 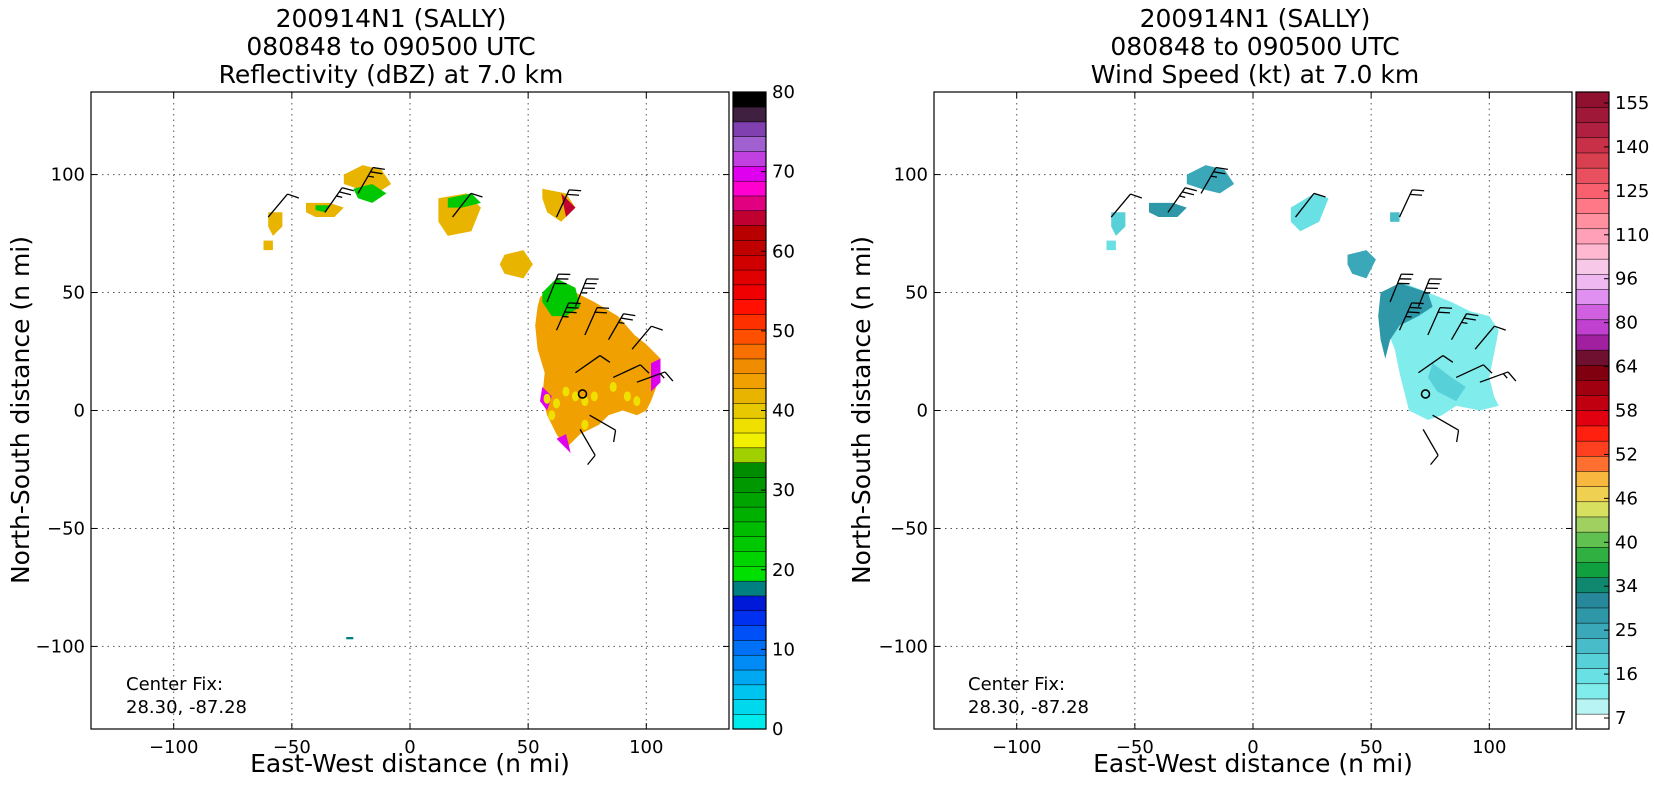 What do you see at coordinates (1626, 279) in the screenshot?
I see `colorbar-tick-label: 96` at bounding box center [1626, 279].